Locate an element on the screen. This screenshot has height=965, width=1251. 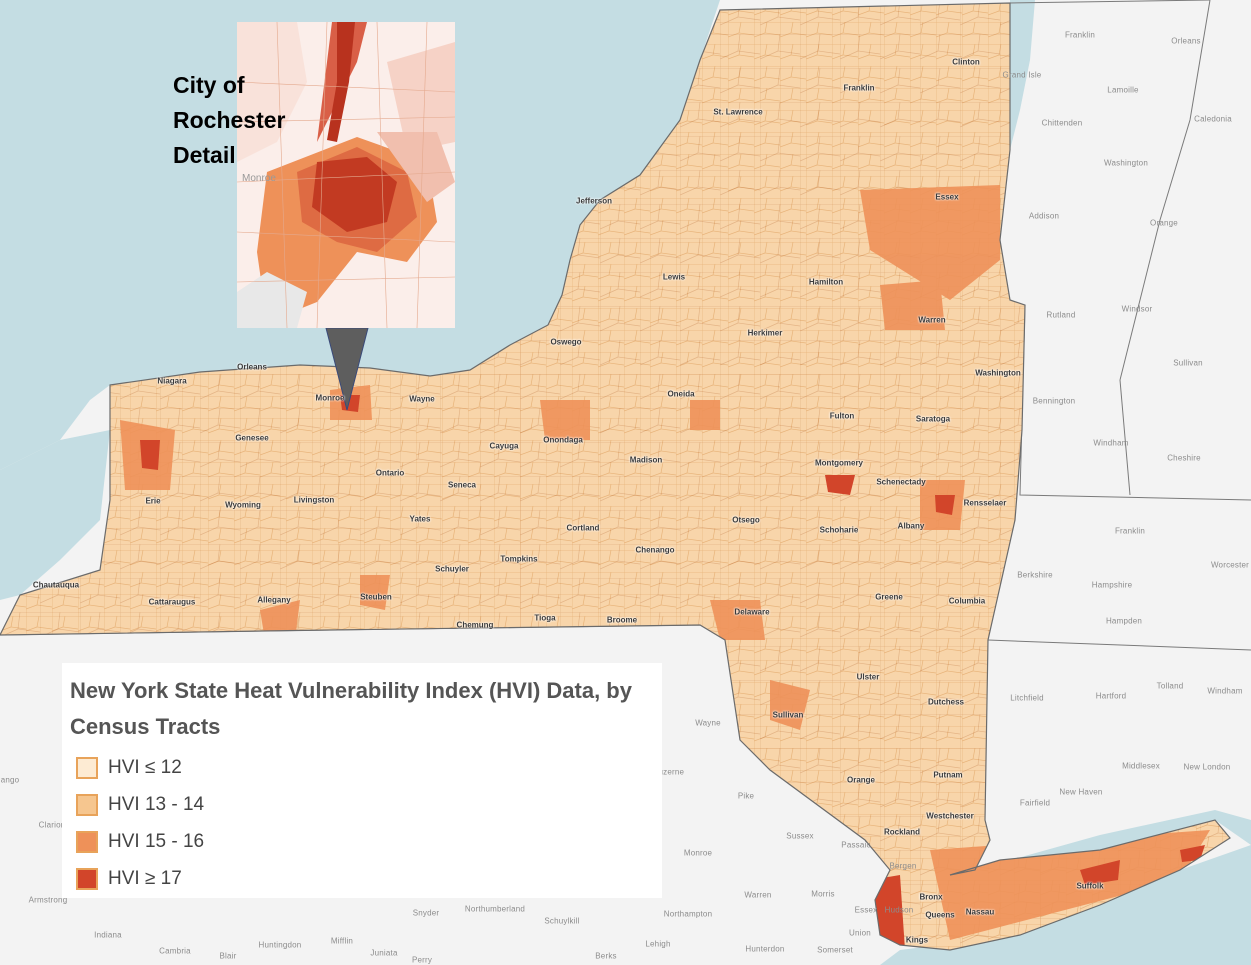
map-label: Lamoille is located at coordinates (1123, 90).